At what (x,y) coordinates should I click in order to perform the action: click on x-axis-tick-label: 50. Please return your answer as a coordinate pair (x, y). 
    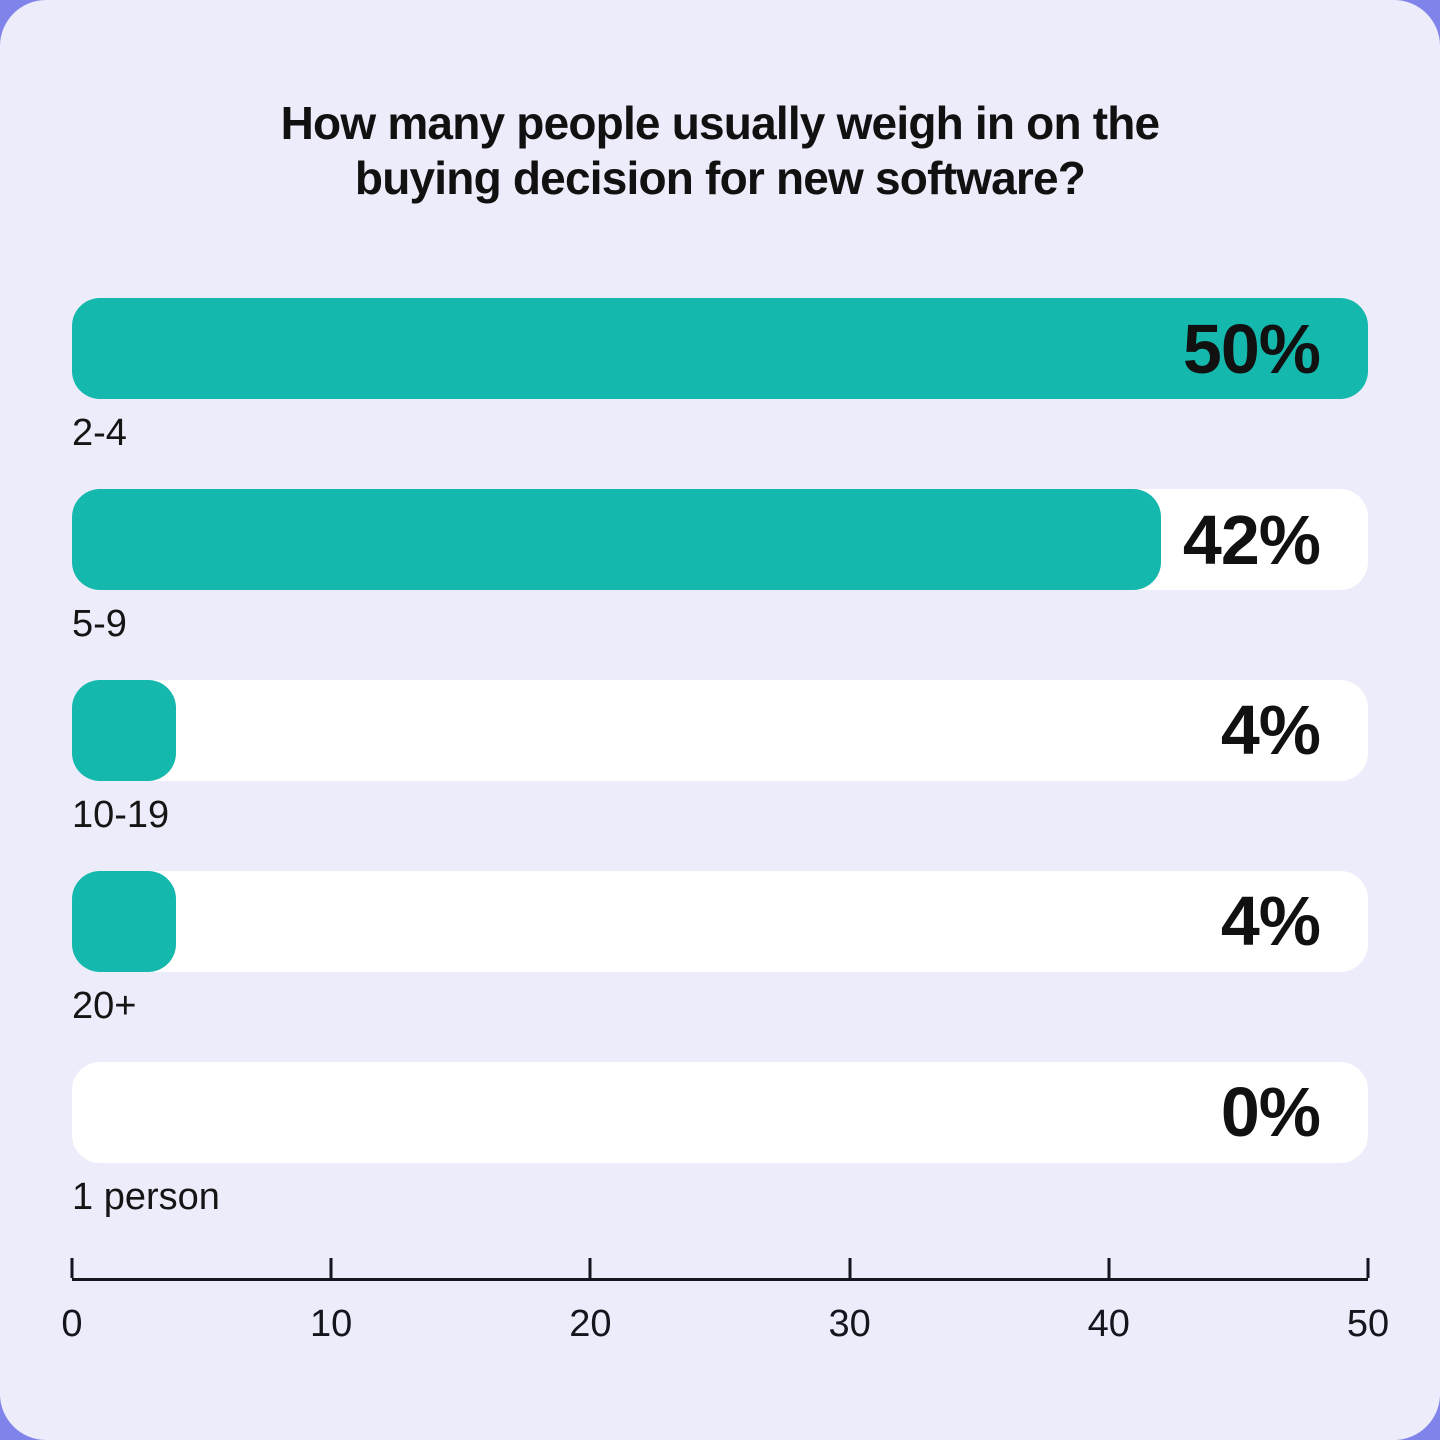
    Looking at the image, I should click on (1368, 1324).